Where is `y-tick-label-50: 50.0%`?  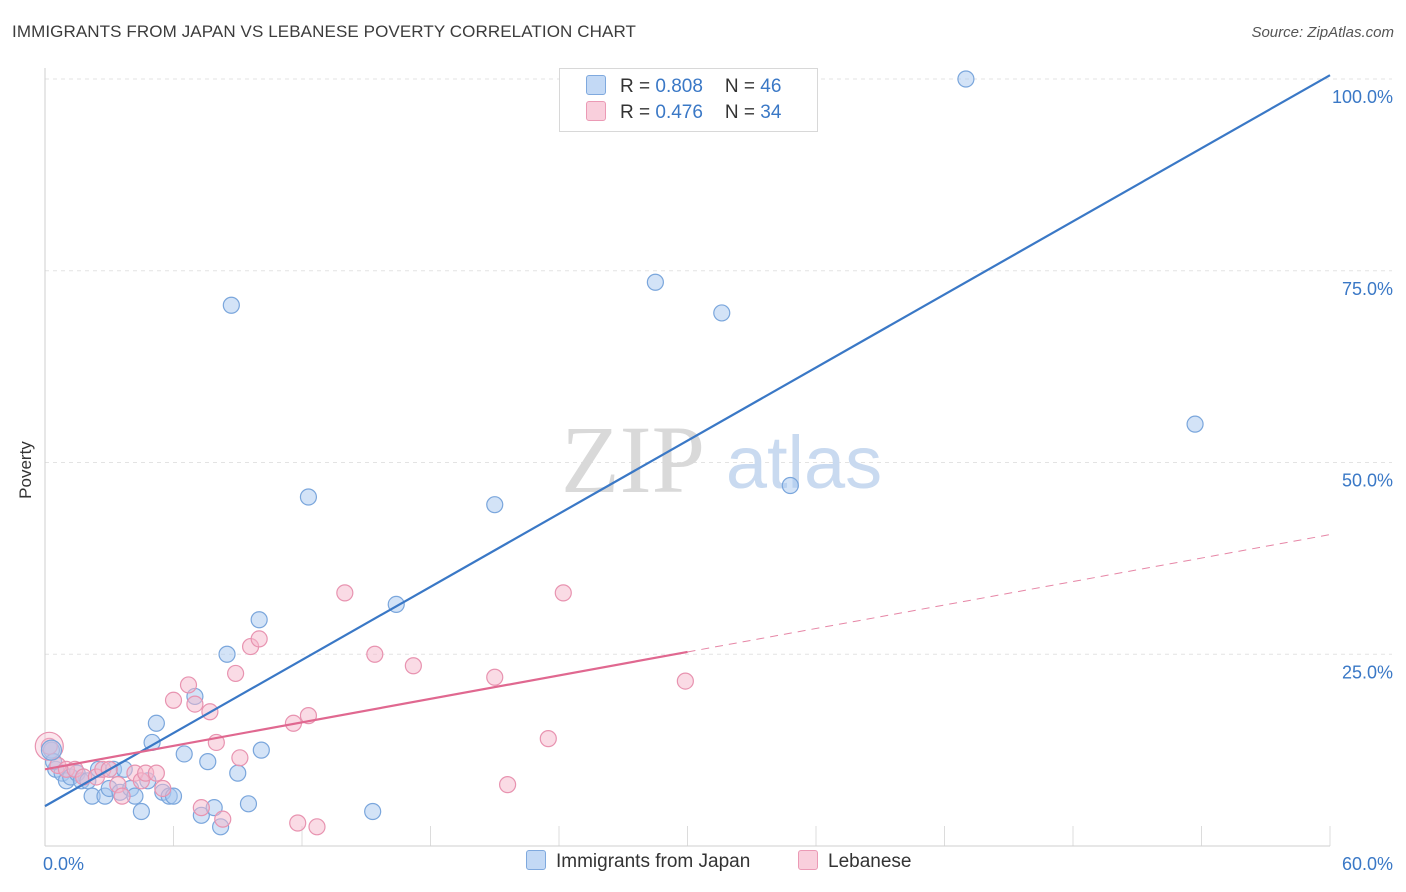 y-tick-label-50: 50.0% is located at coordinates (1367, 481).